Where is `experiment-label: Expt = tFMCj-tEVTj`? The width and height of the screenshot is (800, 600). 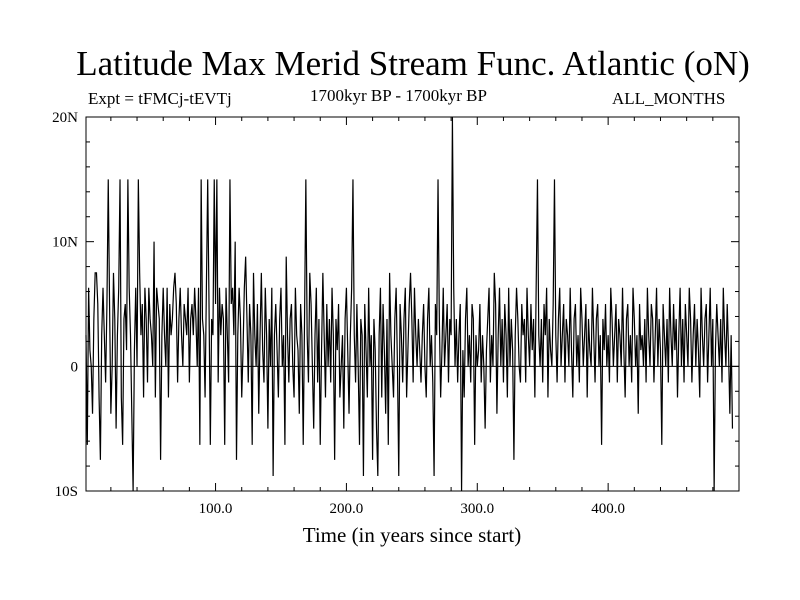 experiment-label: Expt = tFMCj-tEVTj is located at coordinates (160, 98).